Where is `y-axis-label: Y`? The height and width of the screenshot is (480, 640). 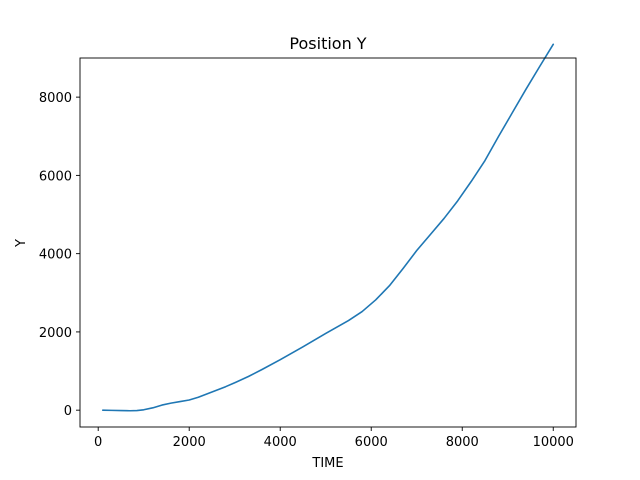 y-axis-label: Y is located at coordinates (21, 243).